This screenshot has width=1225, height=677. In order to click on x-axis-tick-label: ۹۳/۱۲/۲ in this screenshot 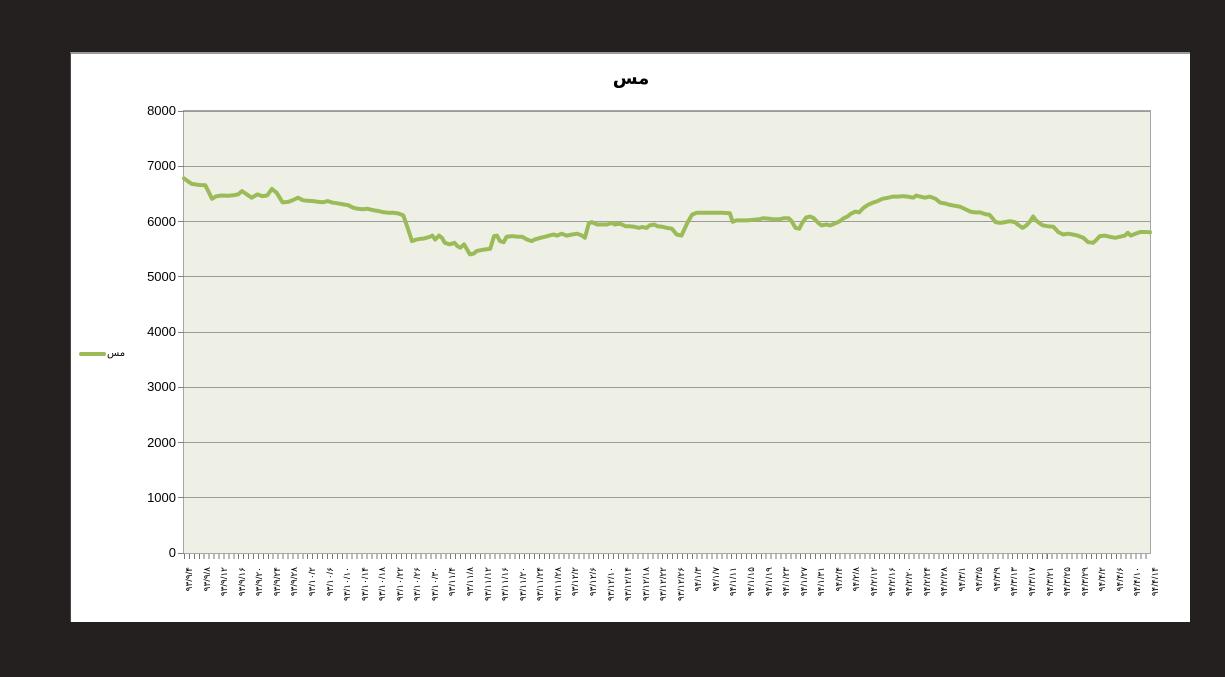, I will do `click(575, 582)`.